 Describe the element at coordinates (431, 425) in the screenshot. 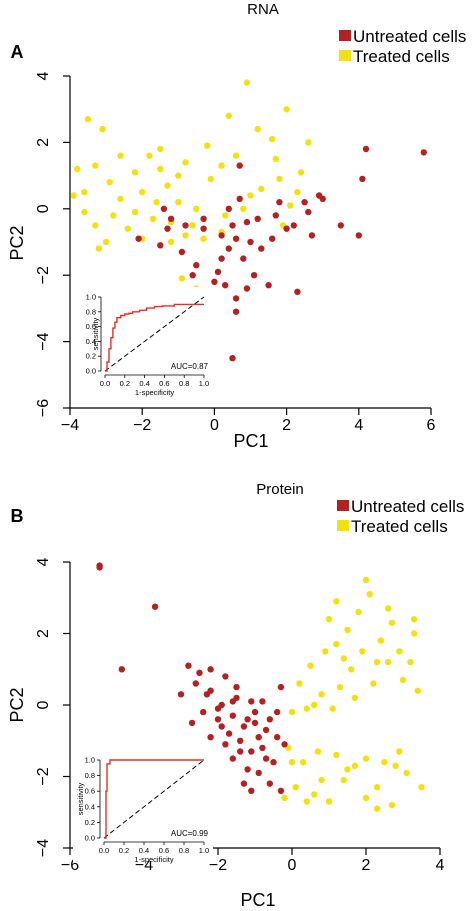

I see `panel-a-x-tick-label: 6` at that location.